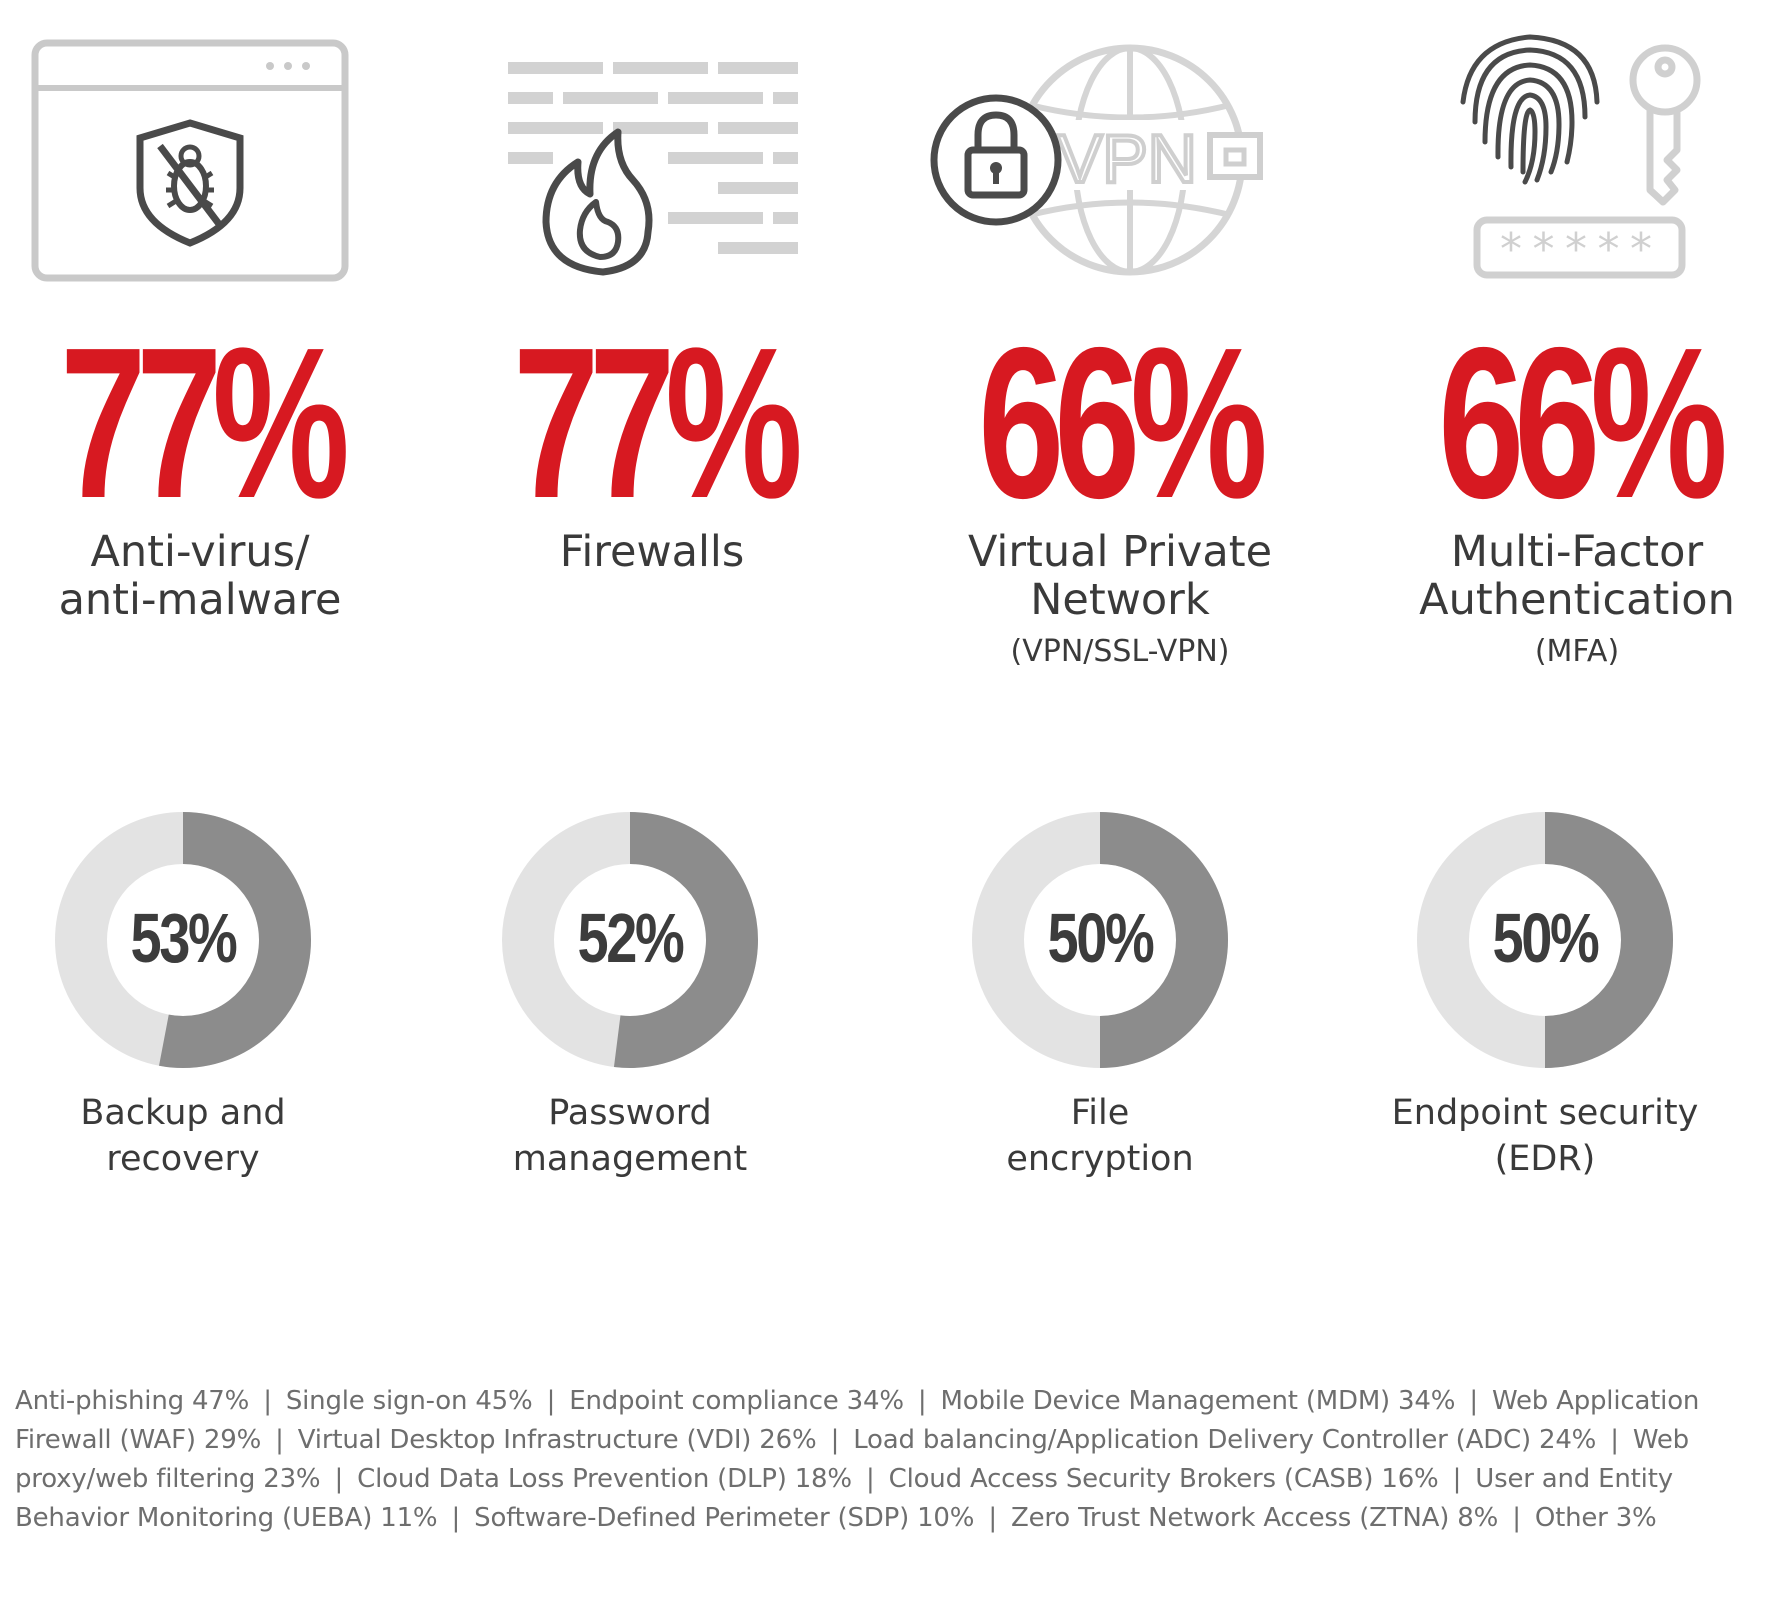 This screenshot has height=1600, width=1789. Describe the element at coordinates (183, 1159) in the screenshot. I see `label-line: recovery` at that location.